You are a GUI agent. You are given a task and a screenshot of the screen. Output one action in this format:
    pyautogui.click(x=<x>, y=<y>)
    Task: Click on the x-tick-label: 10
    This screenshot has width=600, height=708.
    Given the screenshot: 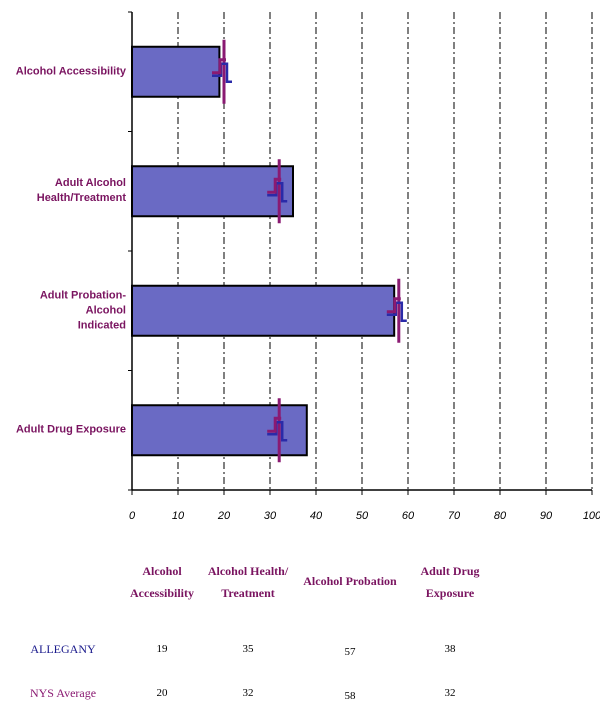 What is the action you would take?
    pyautogui.click(x=178, y=516)
    